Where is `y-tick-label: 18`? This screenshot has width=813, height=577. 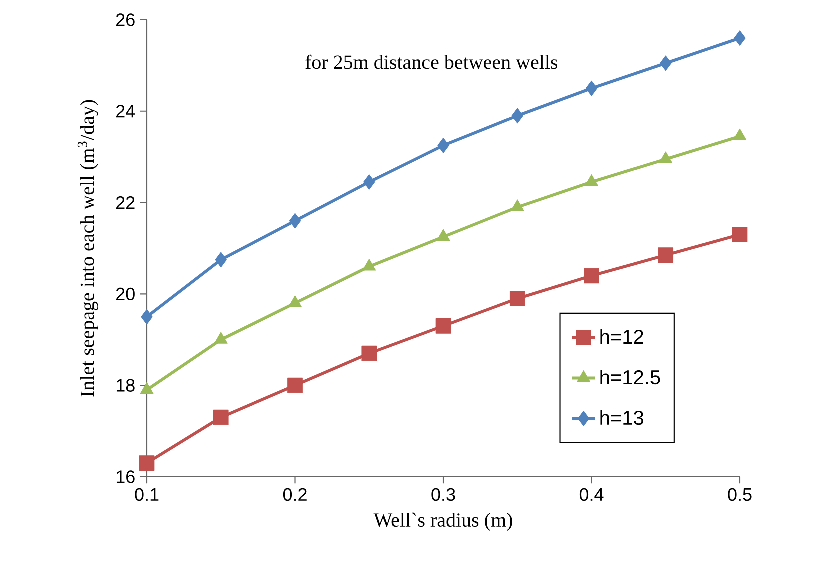
y-tick-label: 18 is located at coordinates (125, 385).